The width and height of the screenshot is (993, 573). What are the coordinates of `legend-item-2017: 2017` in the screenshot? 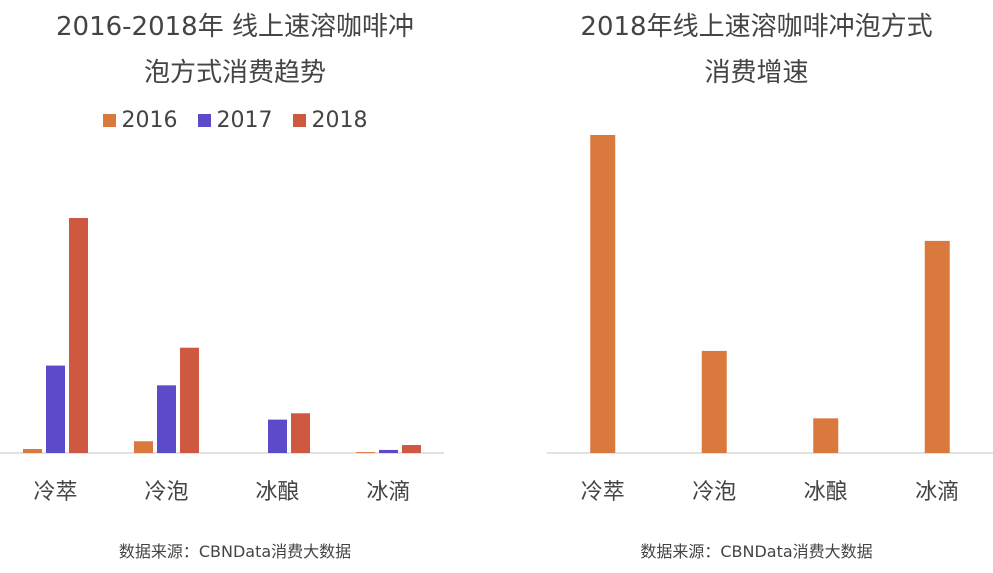 It's located at (235, 120).